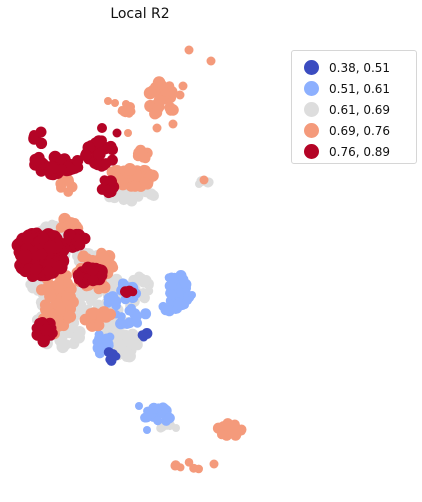 The height and width of the screenshot is (502, 422). I want to click on legend-item: 0.38, 0.51, so click(354, 67).